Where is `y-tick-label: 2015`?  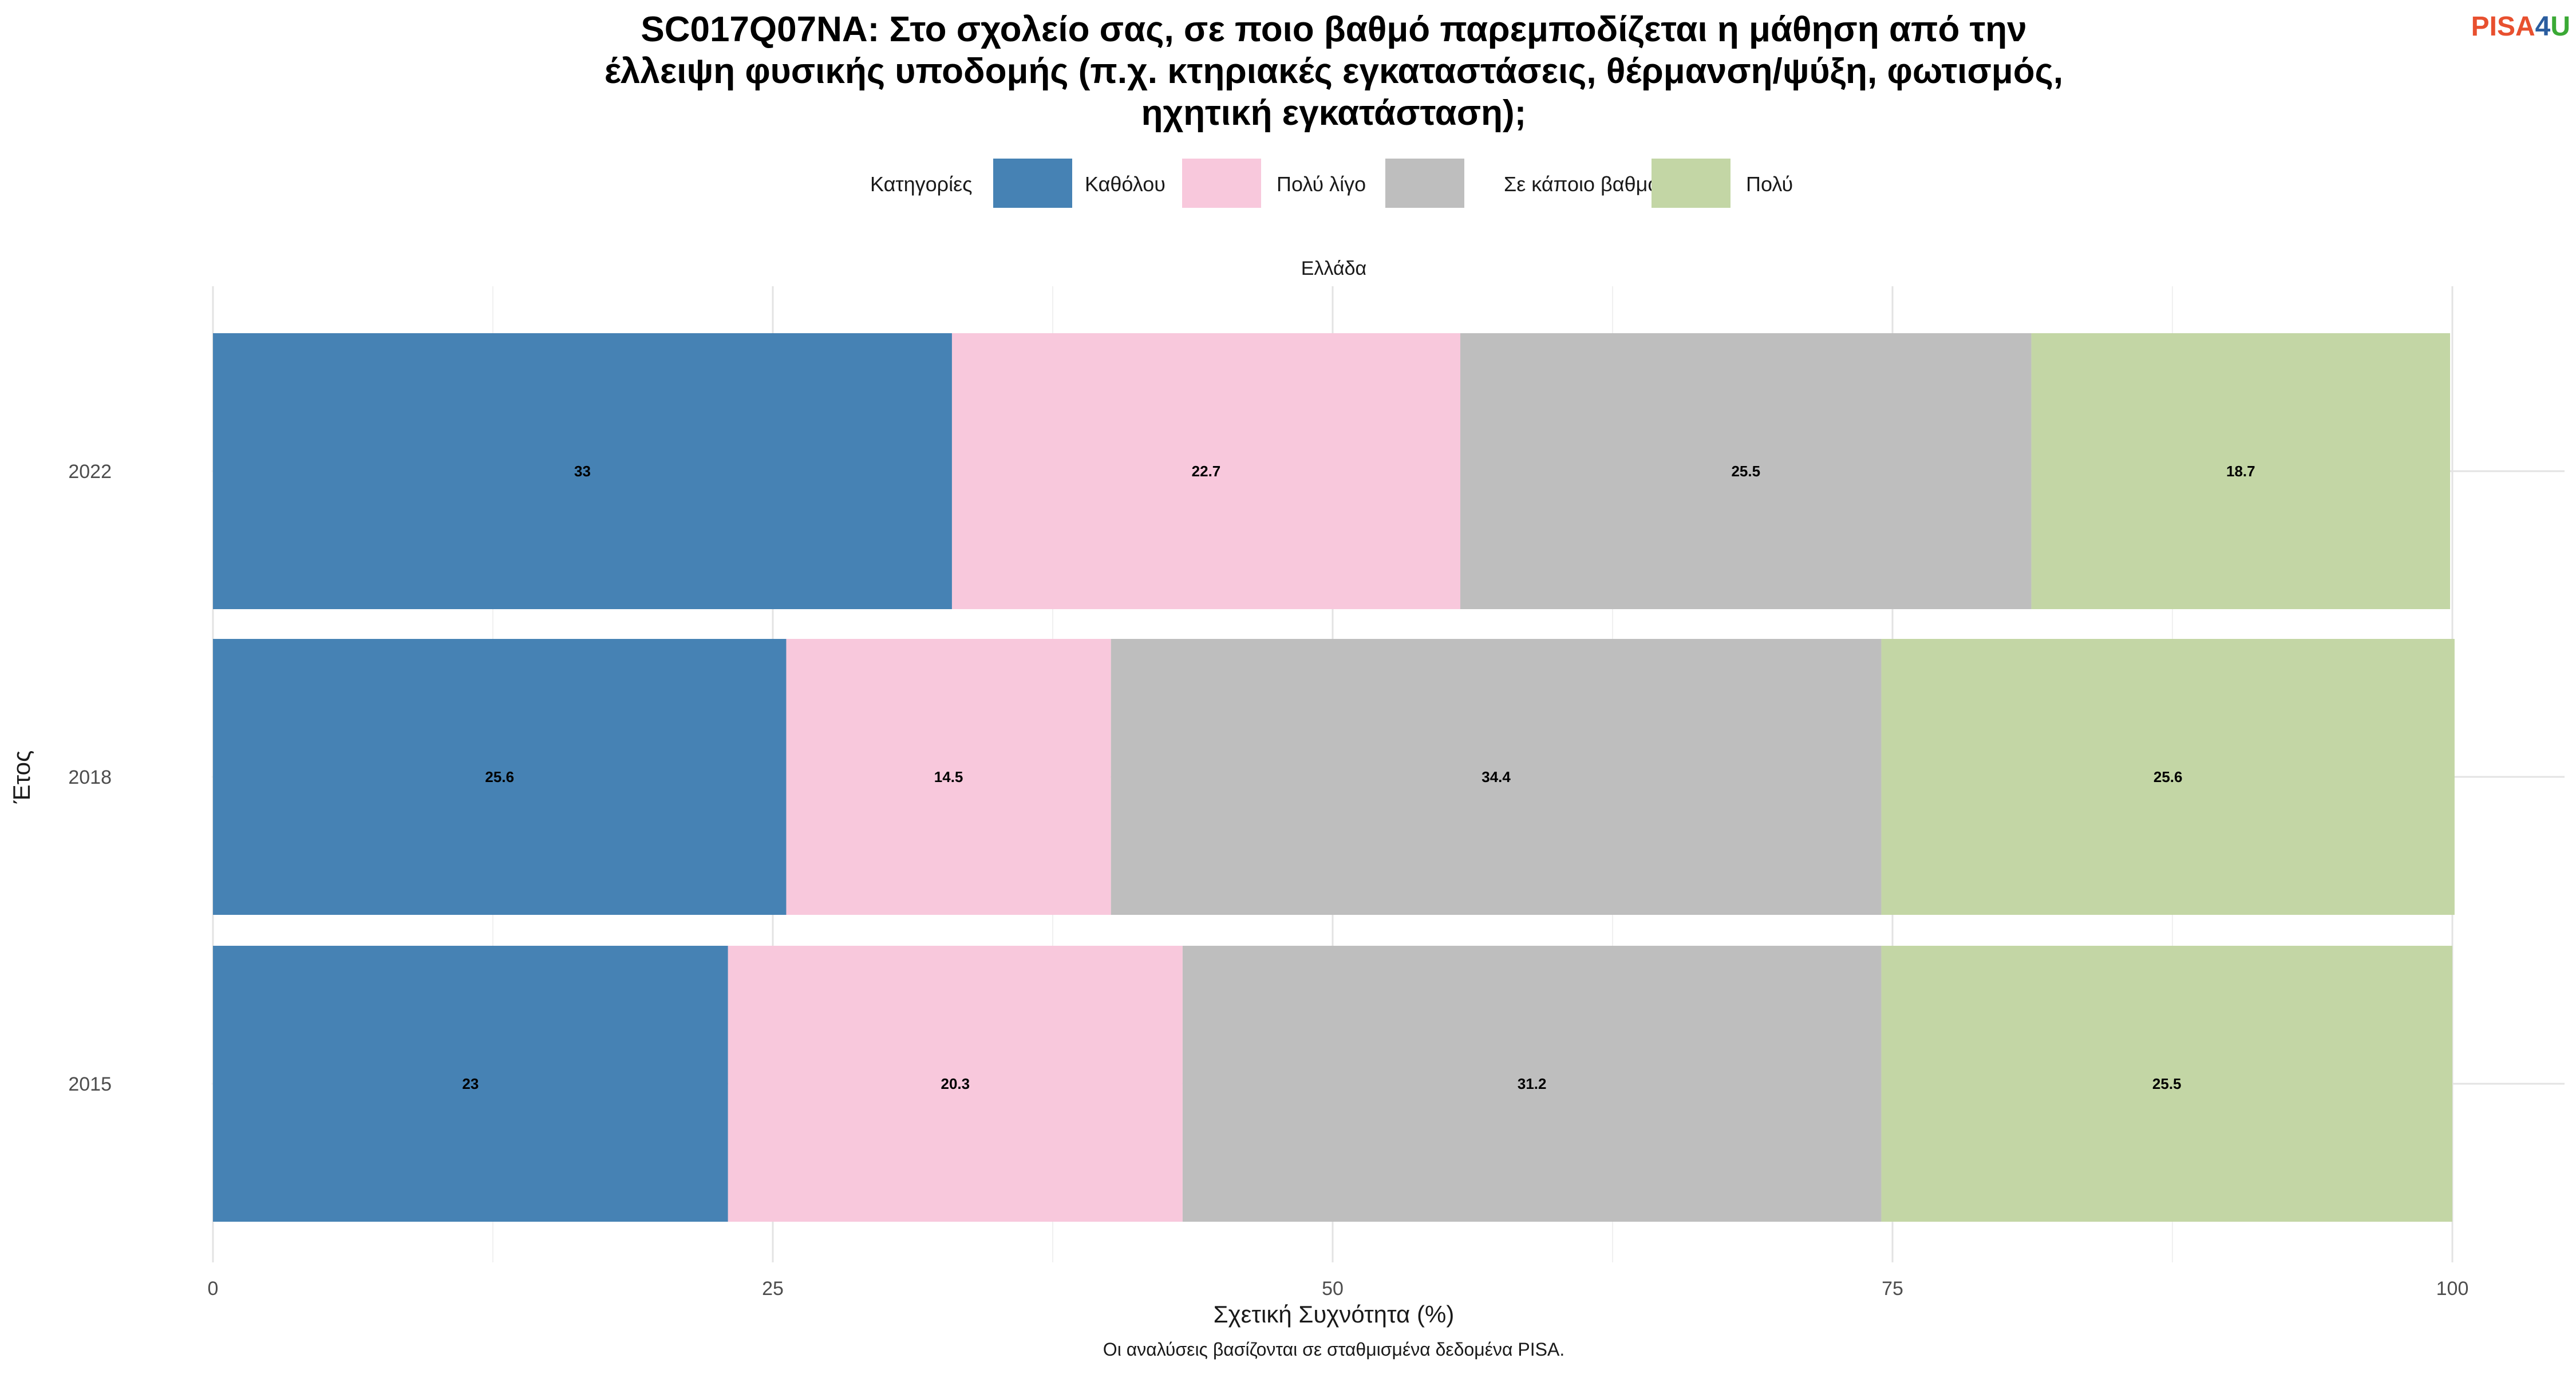 y-tick-label: 2015 is located at coordinates (90, 1084).